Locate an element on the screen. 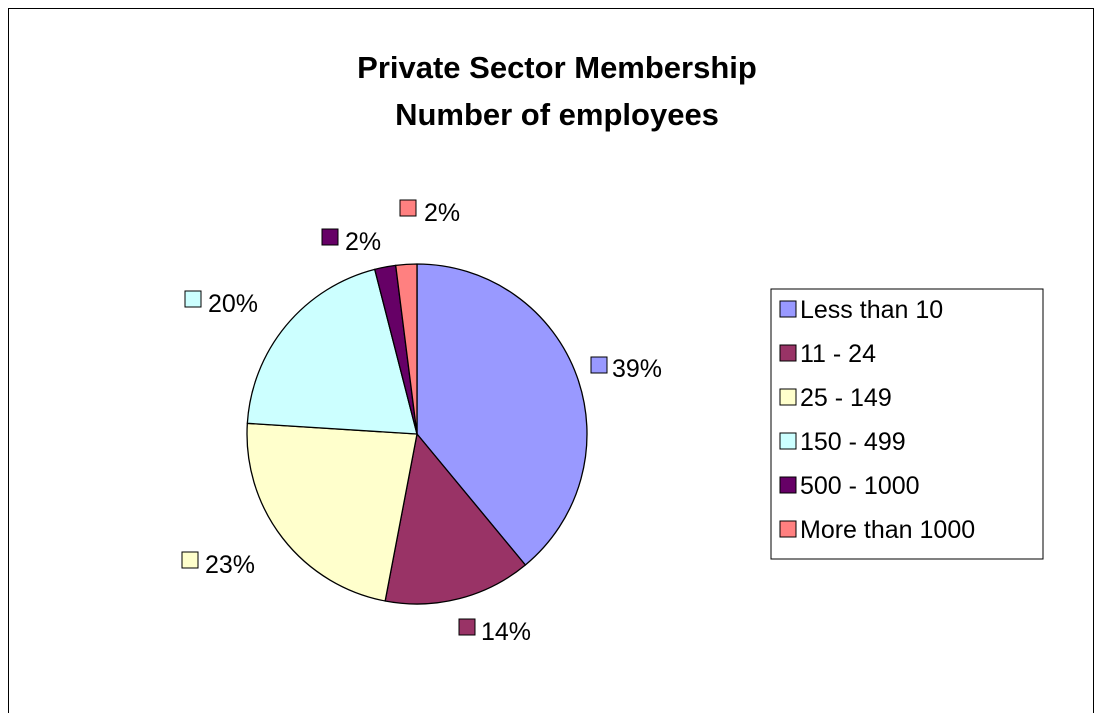 This screenshot has width=1097, height=713. legend-label-more-than-1000: More than 1000 is located at coordinates (887, 530).